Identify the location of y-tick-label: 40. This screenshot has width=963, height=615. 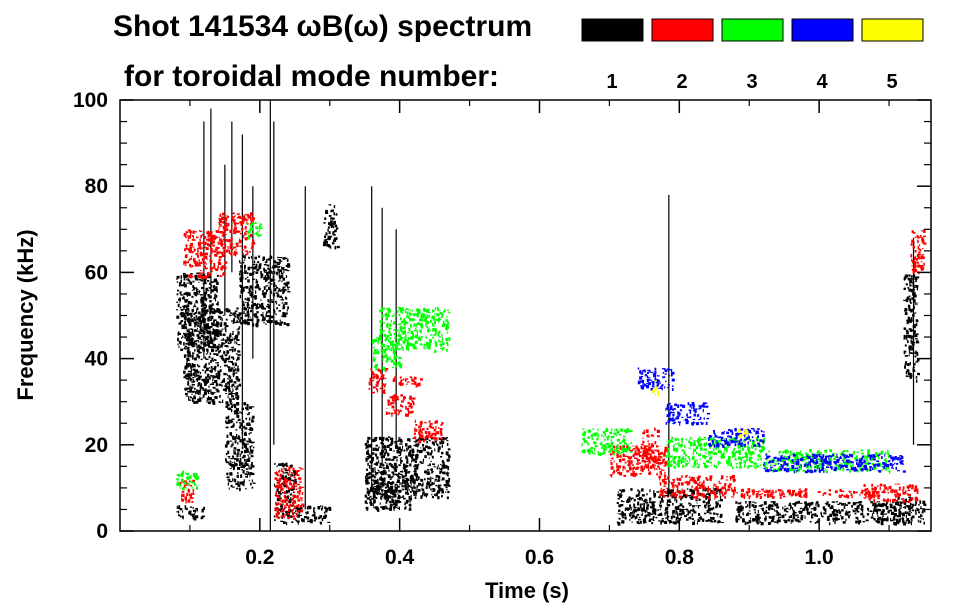
(96, 359).